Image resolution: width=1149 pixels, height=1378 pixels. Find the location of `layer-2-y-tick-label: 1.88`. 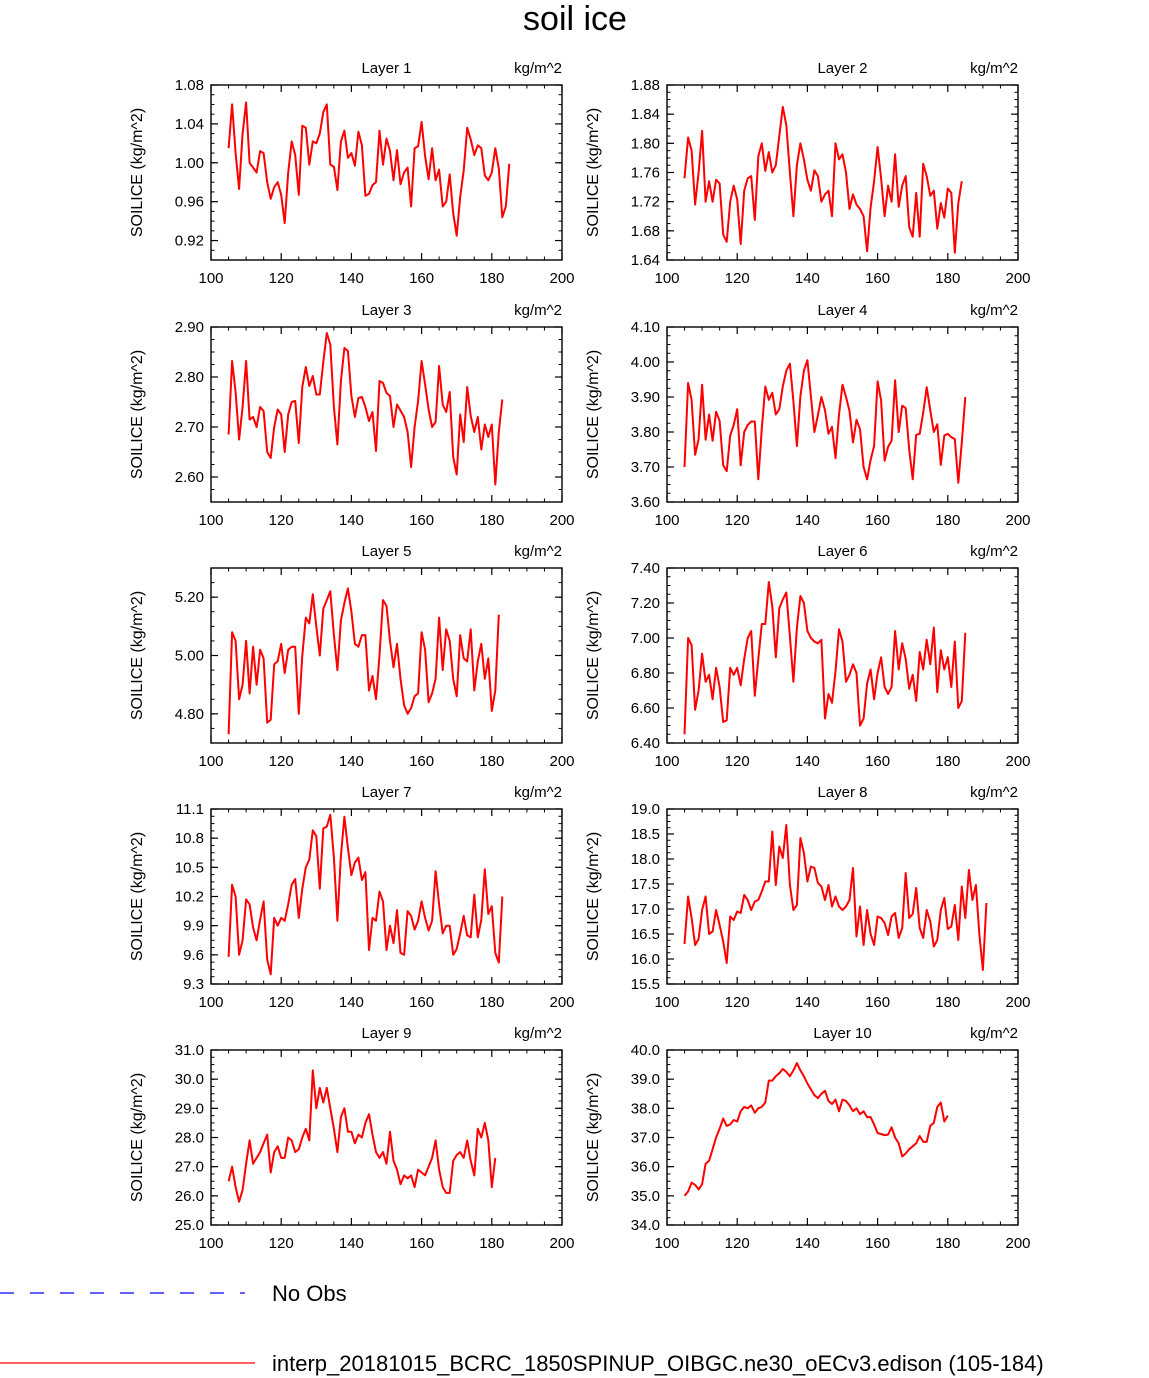

layer-2-y-tick-label: 1.88 is located at coordinates (645, 85).